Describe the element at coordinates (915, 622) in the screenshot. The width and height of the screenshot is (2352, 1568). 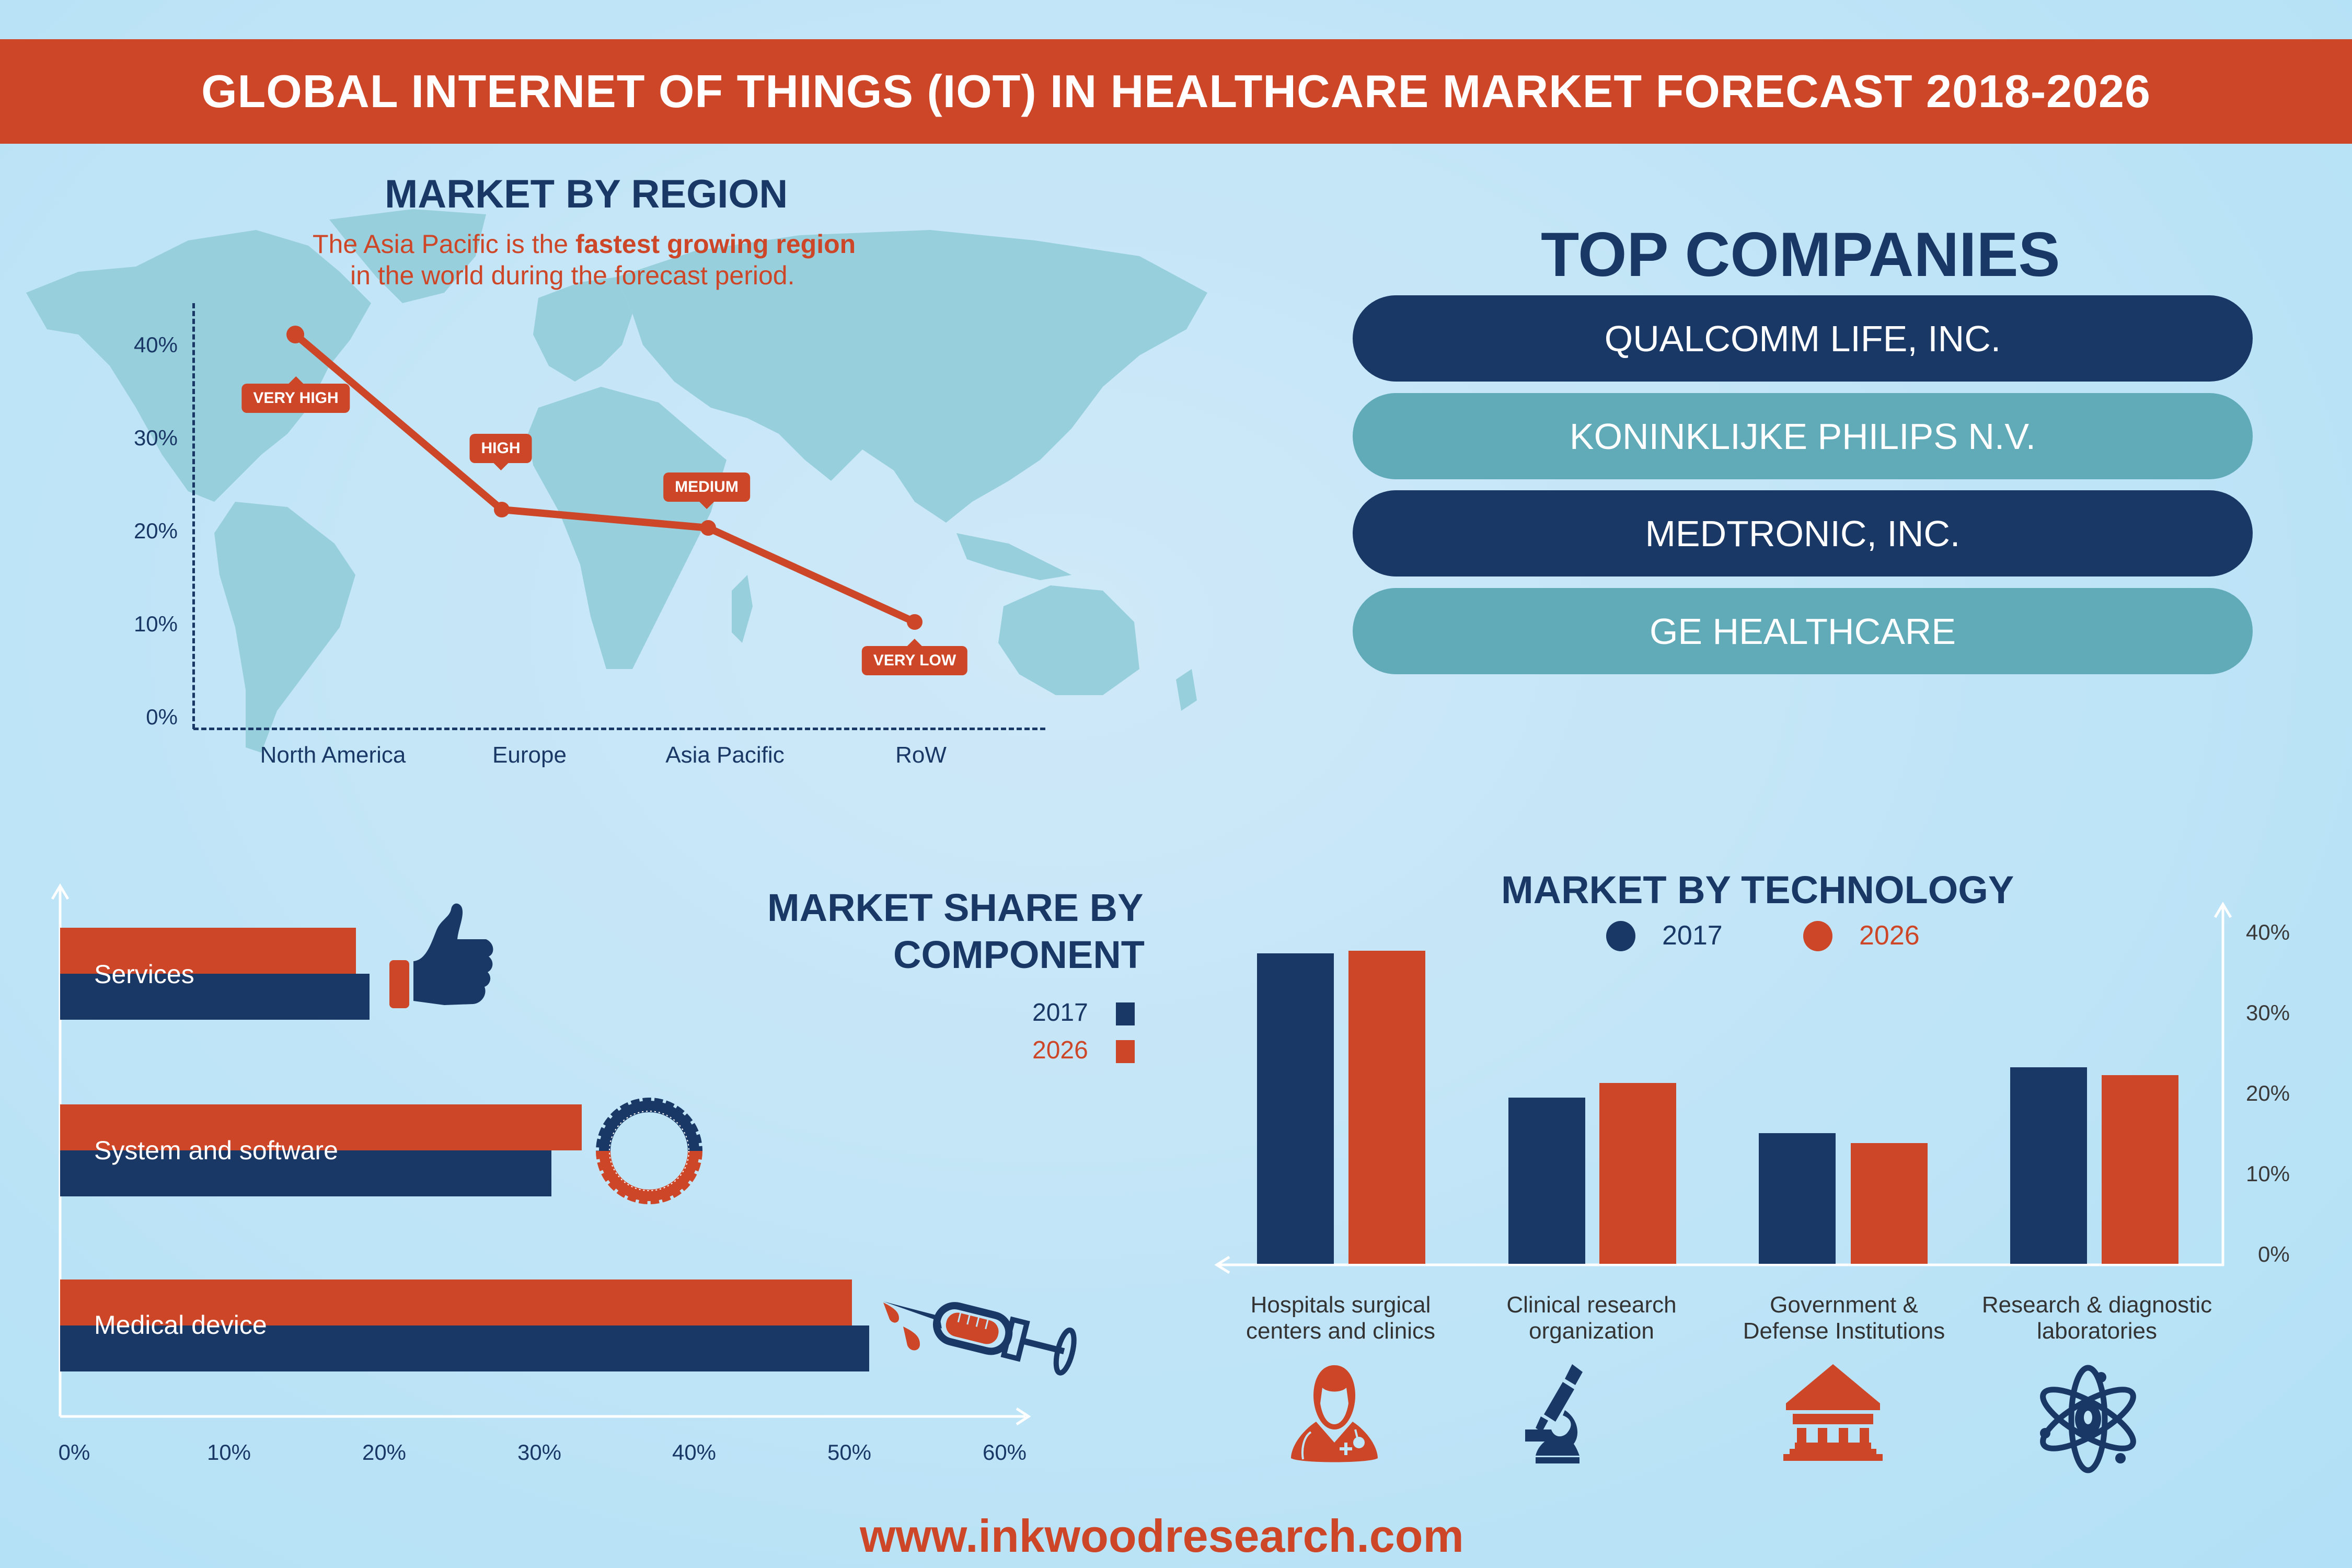
I see `data-point-row` at that location.